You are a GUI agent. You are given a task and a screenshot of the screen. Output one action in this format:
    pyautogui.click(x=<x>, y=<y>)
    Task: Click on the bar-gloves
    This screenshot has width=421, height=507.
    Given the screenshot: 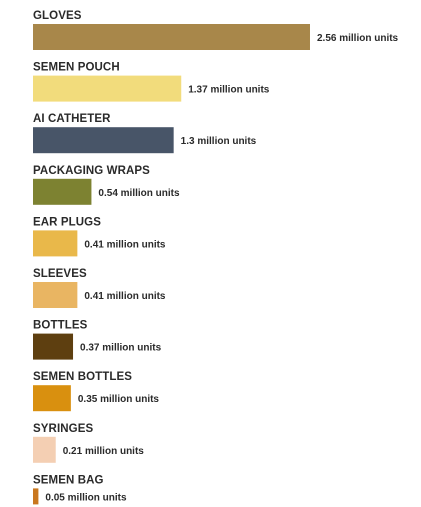 What is the action you would take?
    pyautogui.click(x=171, y=37)
    